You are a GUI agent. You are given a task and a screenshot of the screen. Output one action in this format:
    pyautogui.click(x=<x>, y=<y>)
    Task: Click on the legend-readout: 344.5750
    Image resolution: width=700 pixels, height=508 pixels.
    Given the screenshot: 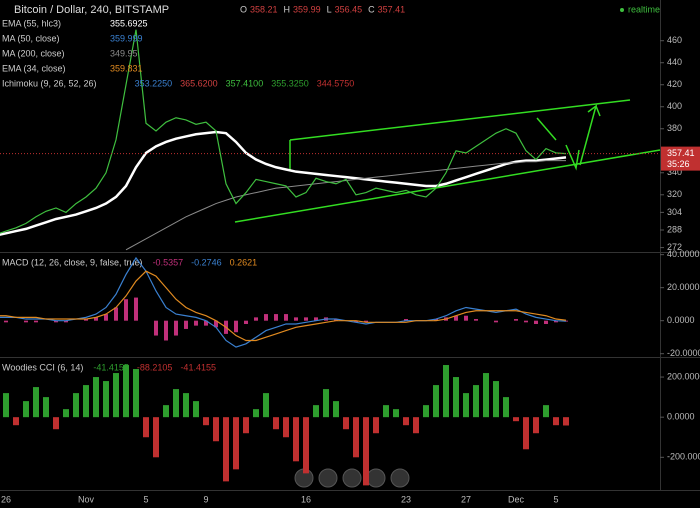 What is the action you would take?
    pyautogui.click(x=336, y=83)
    